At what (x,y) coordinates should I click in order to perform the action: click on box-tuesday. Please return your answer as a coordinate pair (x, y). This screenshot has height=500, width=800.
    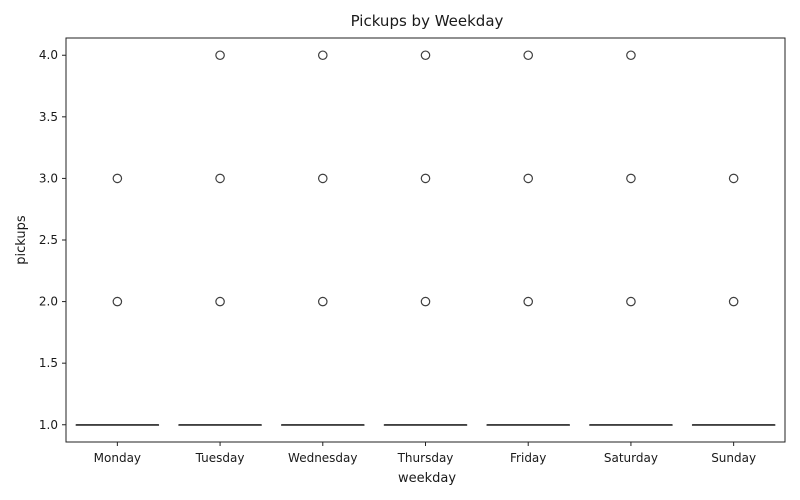
    Looking at the image, I should click on (220, 238).